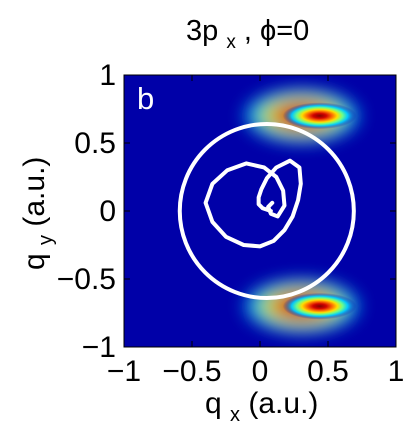 Image resolution: width=410 pixels, height=432 pixels. Describe the element at coordinates (253, 203) in the screenshot. I see `quantum-loop-curve` at that location.